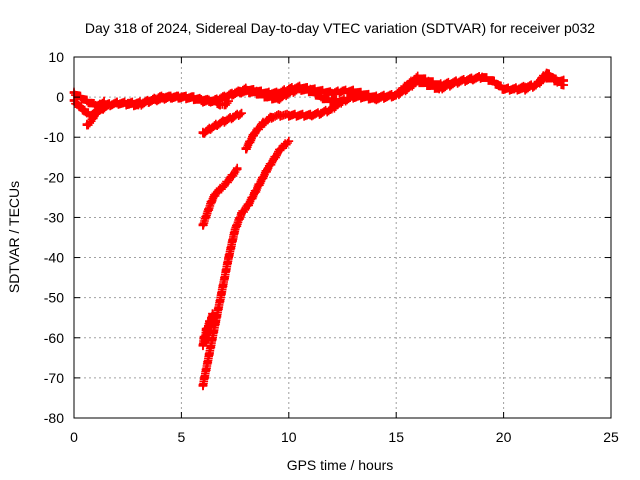 The width and height of the screenshot is (640, 480). I want to click on series-descending-track-a, so click(222, 123).